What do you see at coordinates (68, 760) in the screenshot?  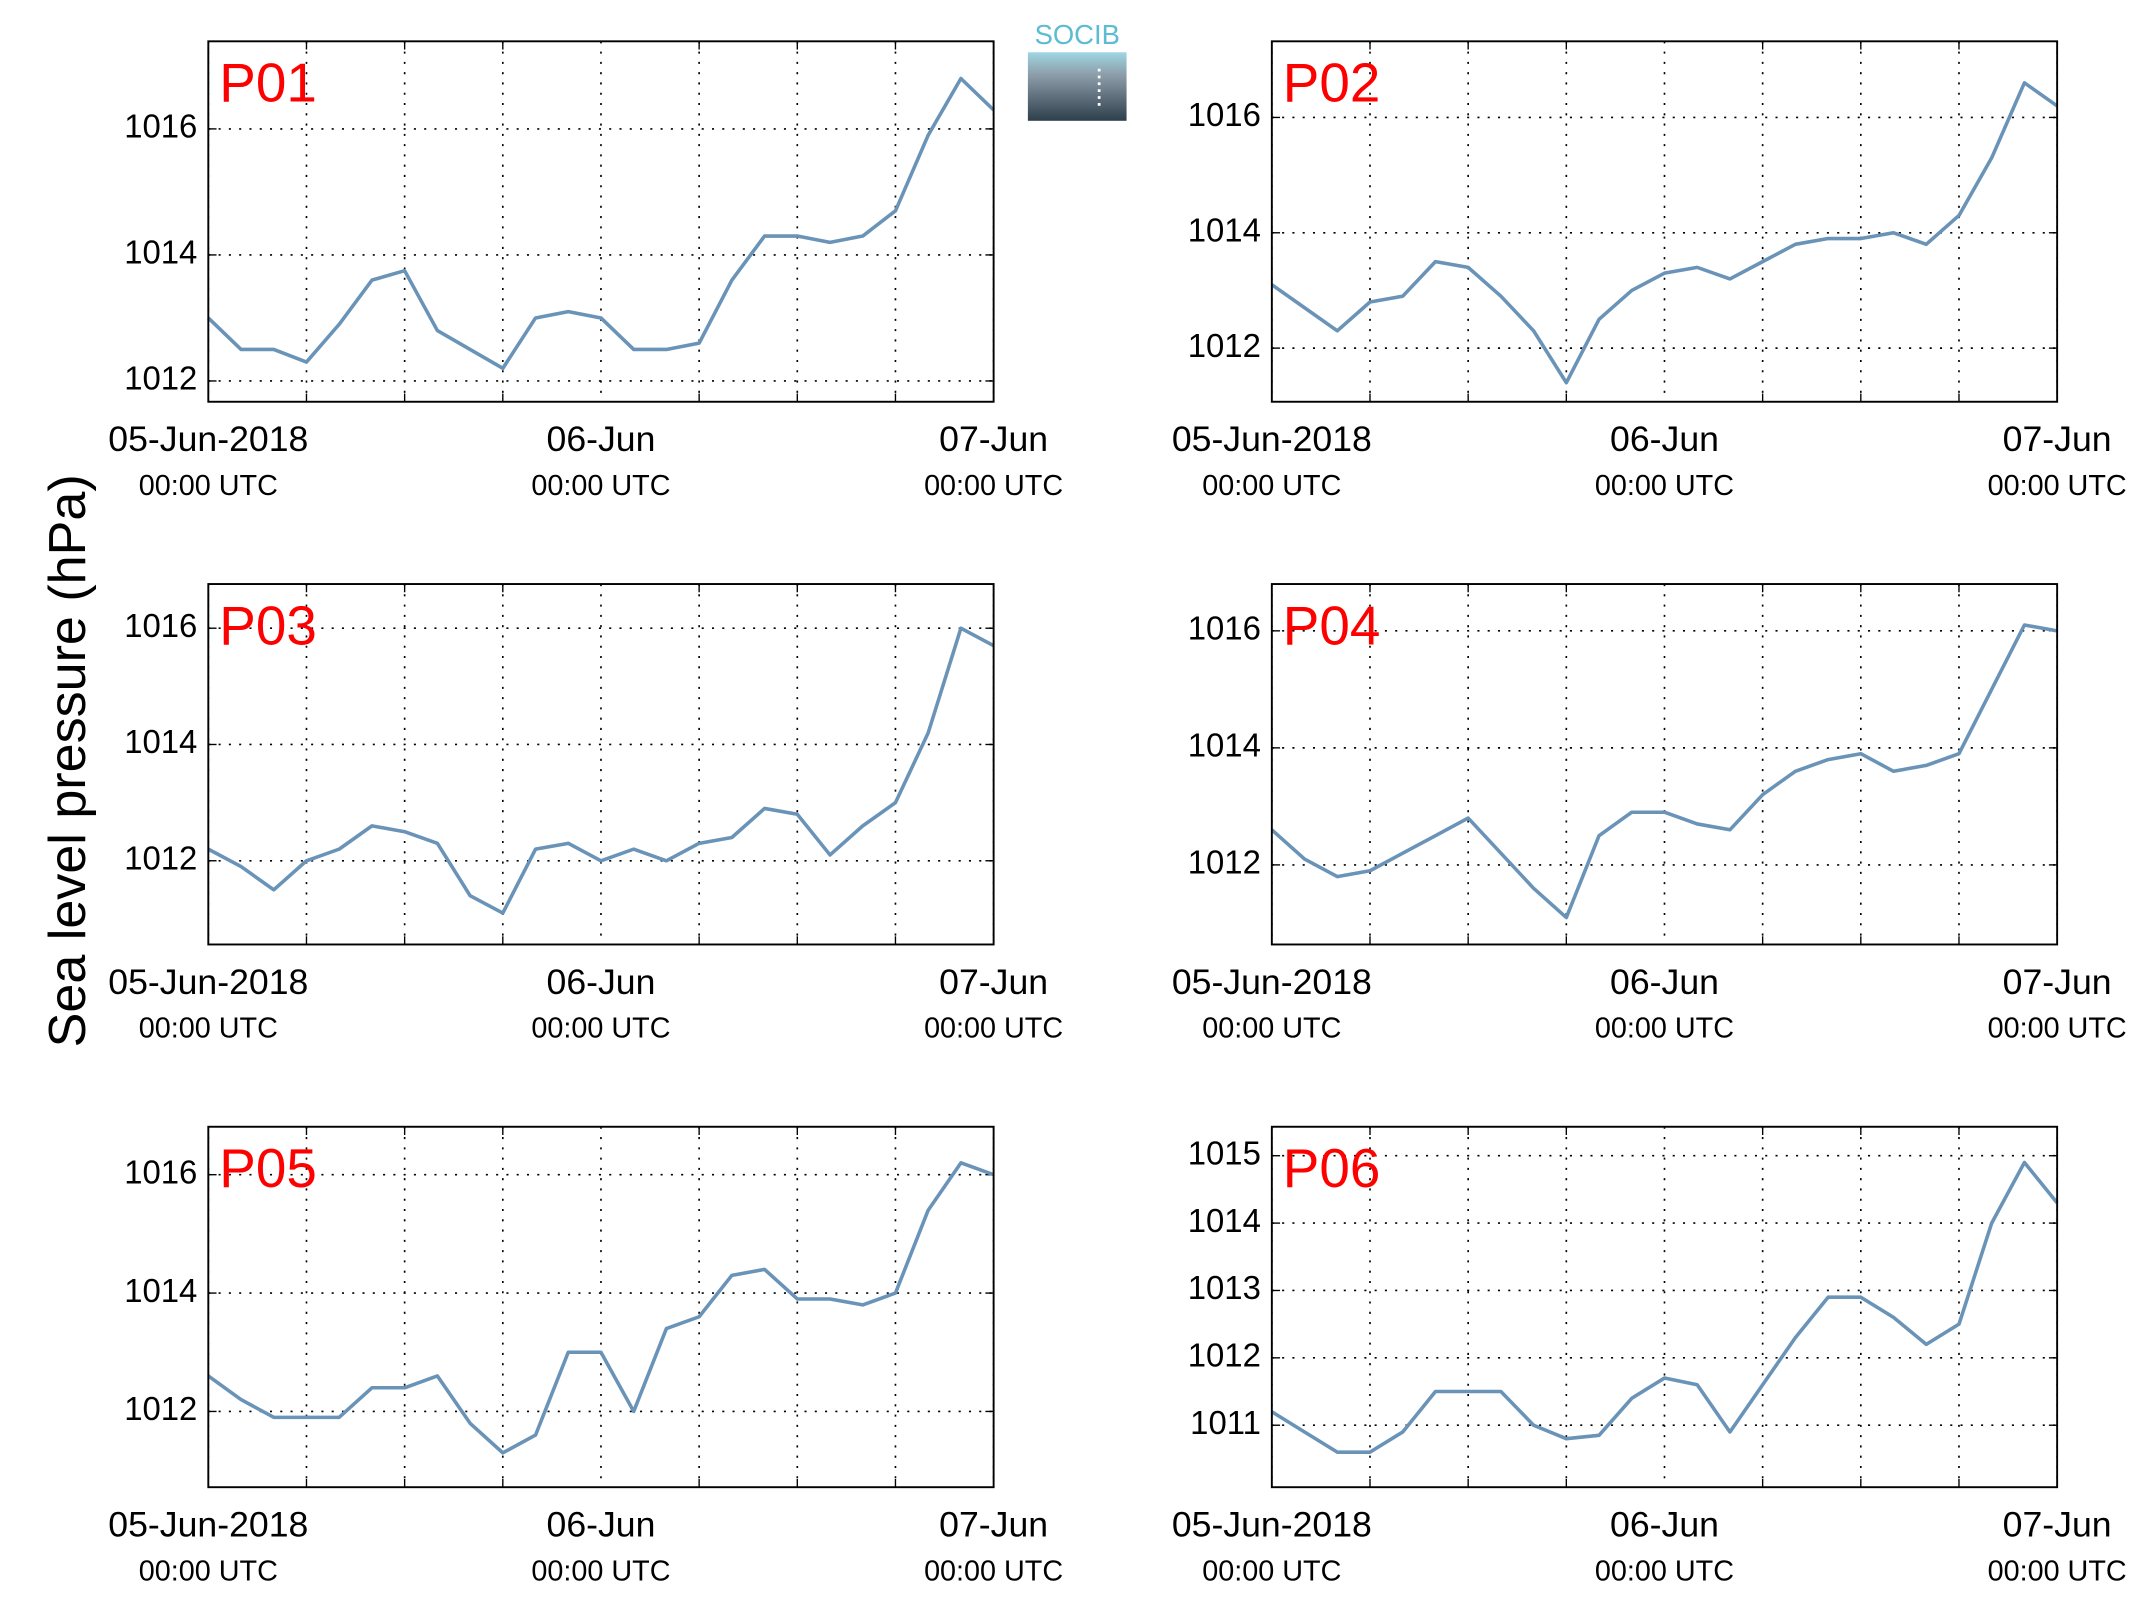 I see `y-axis-label: Sea level pressure (hPa)` at bounding box center [68, 760].